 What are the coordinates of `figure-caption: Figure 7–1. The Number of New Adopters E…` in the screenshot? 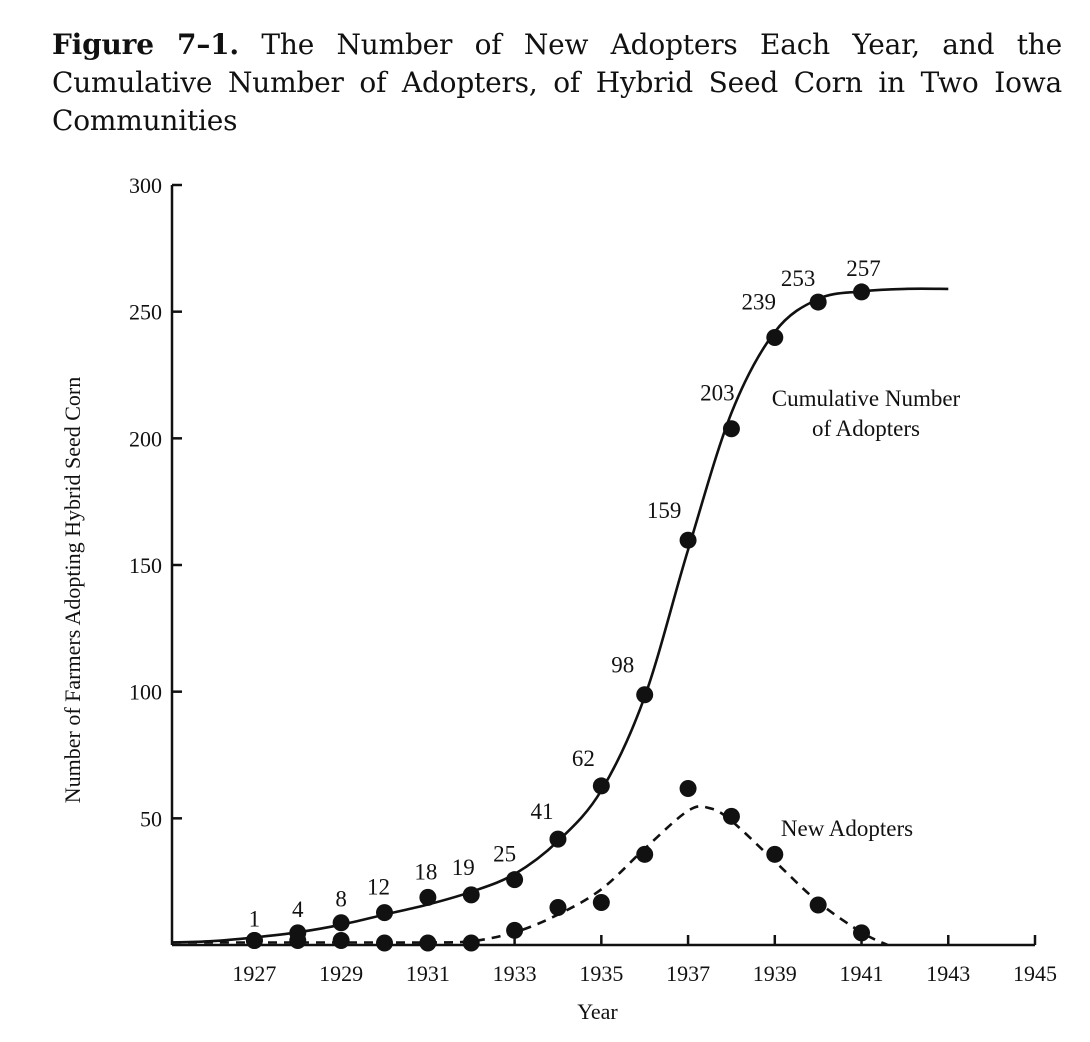 It's located at (557, 83).